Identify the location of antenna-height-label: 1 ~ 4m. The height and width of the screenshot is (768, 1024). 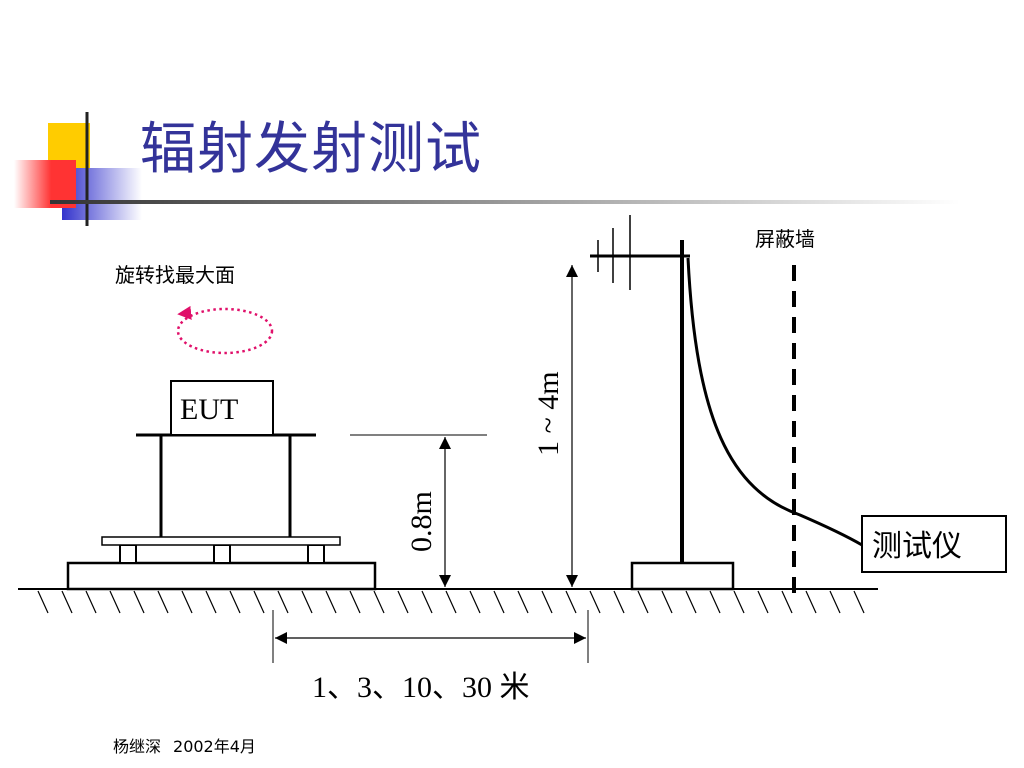
(548, 413).